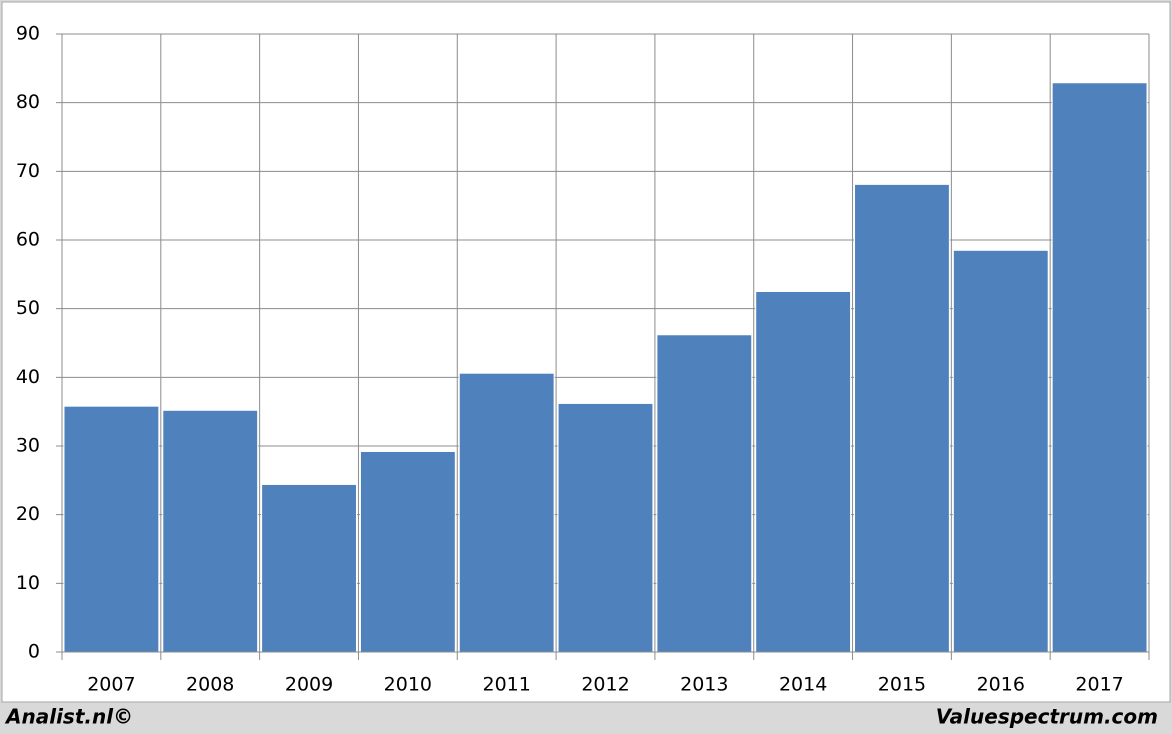  What do you see at coordinates (902, 685) in the screenshot?
I see `x-tick-label: 2015` at bounding box center [902, 685].